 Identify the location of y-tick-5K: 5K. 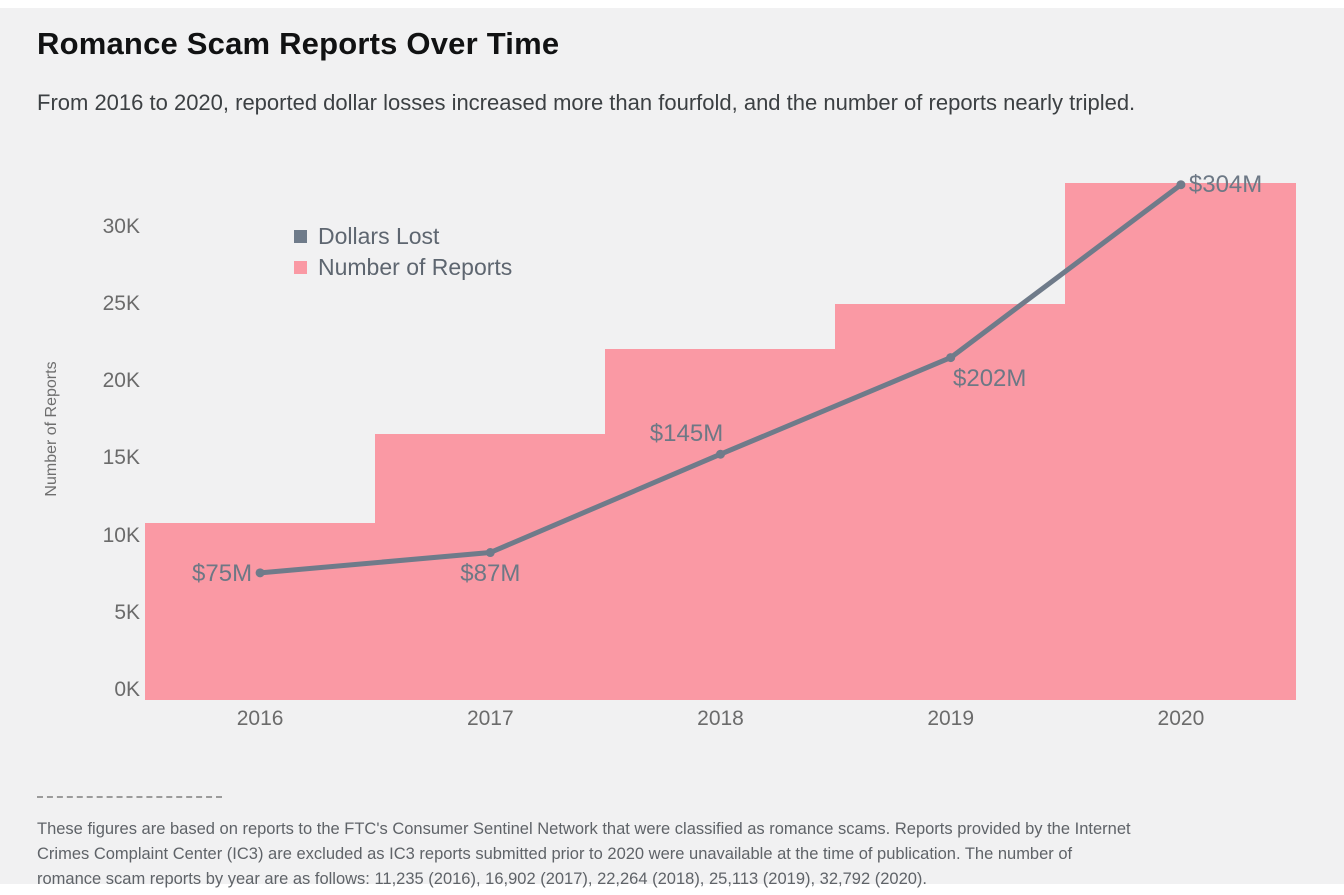
(127, 612).